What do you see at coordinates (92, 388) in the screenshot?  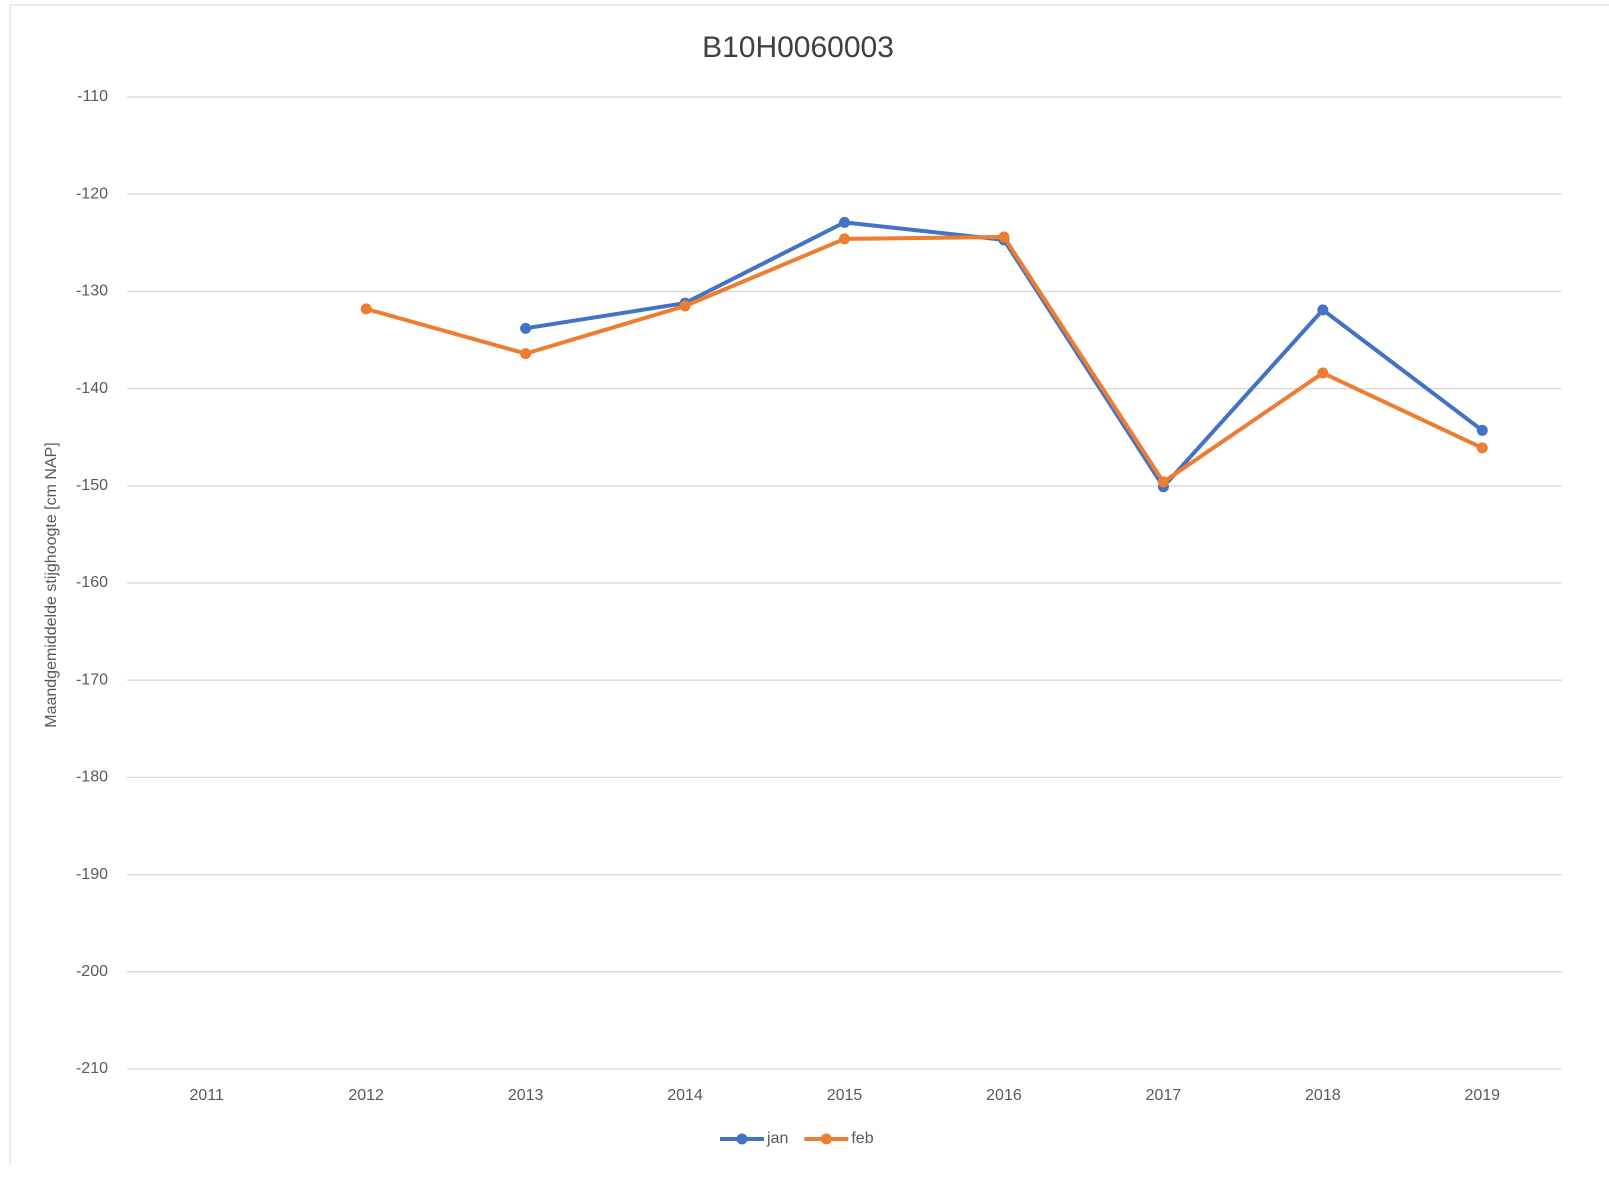 I see `y-tick-label: -140` at bounding box center [92, 388].